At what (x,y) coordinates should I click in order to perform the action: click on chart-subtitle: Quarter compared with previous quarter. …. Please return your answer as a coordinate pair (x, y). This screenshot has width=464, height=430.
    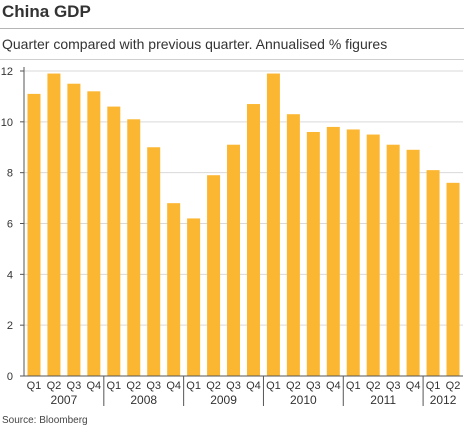
    Looking at the image, I should click on (195, 44).